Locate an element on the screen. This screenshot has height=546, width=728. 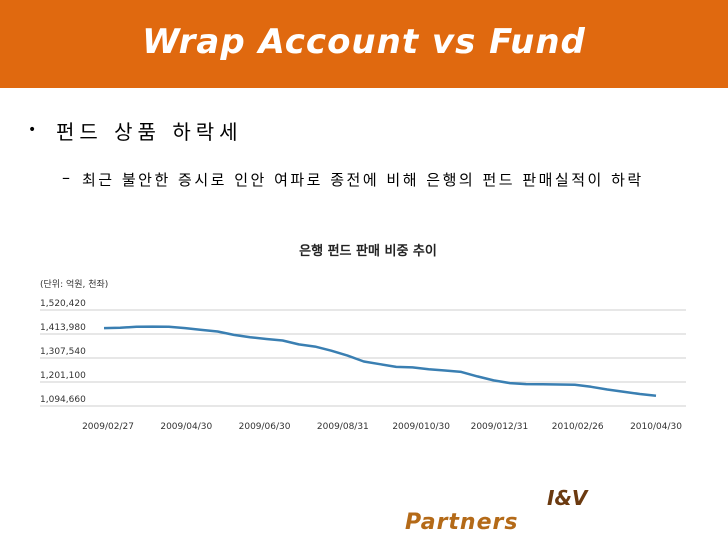
x-tick-label: 2010/04/30 is located at coordinates (656, 427).